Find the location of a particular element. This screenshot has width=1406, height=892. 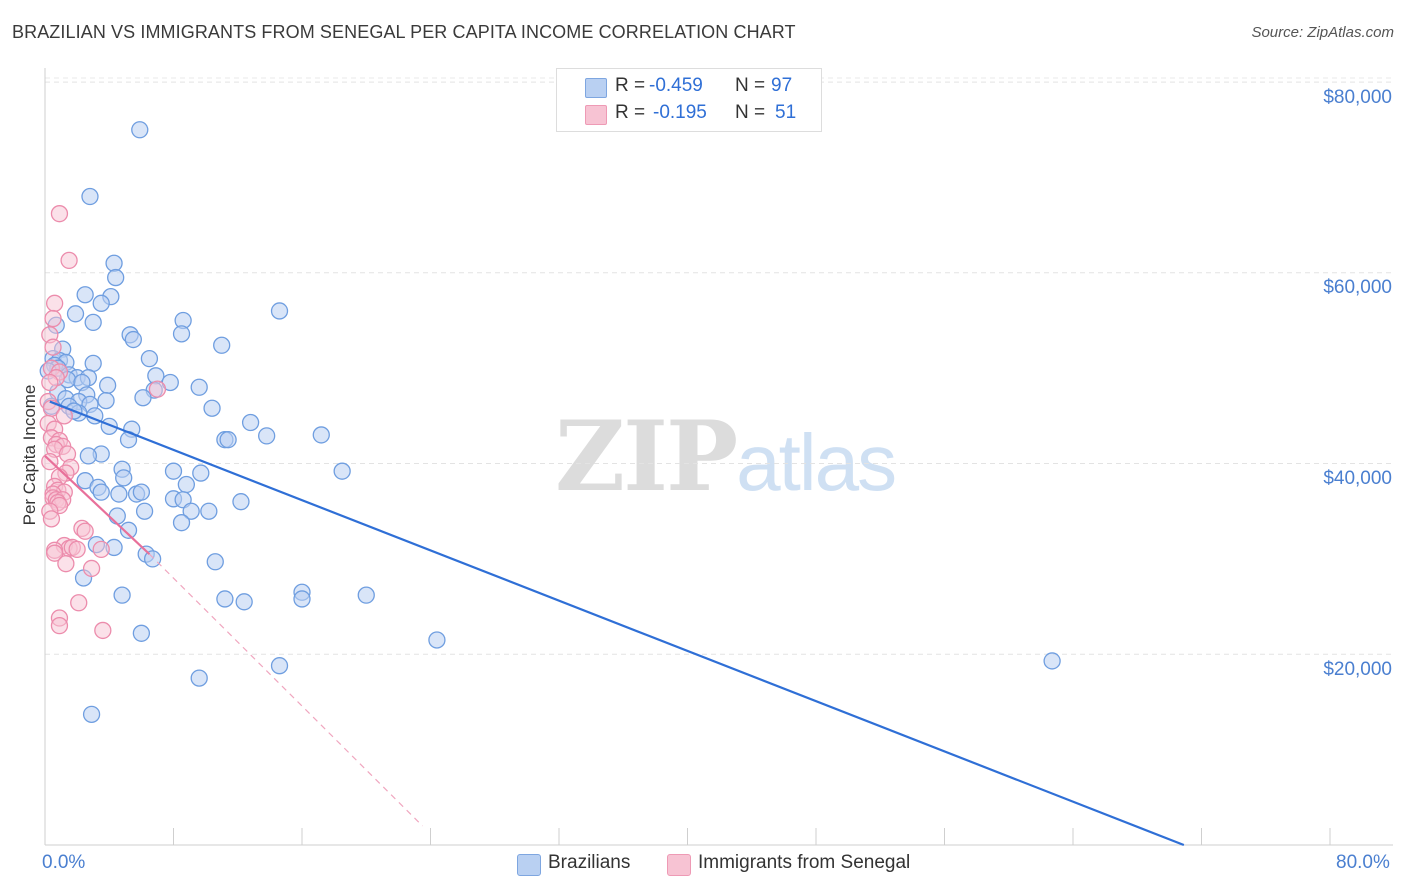

n-value: 97 is located at coordinates (782, 85).